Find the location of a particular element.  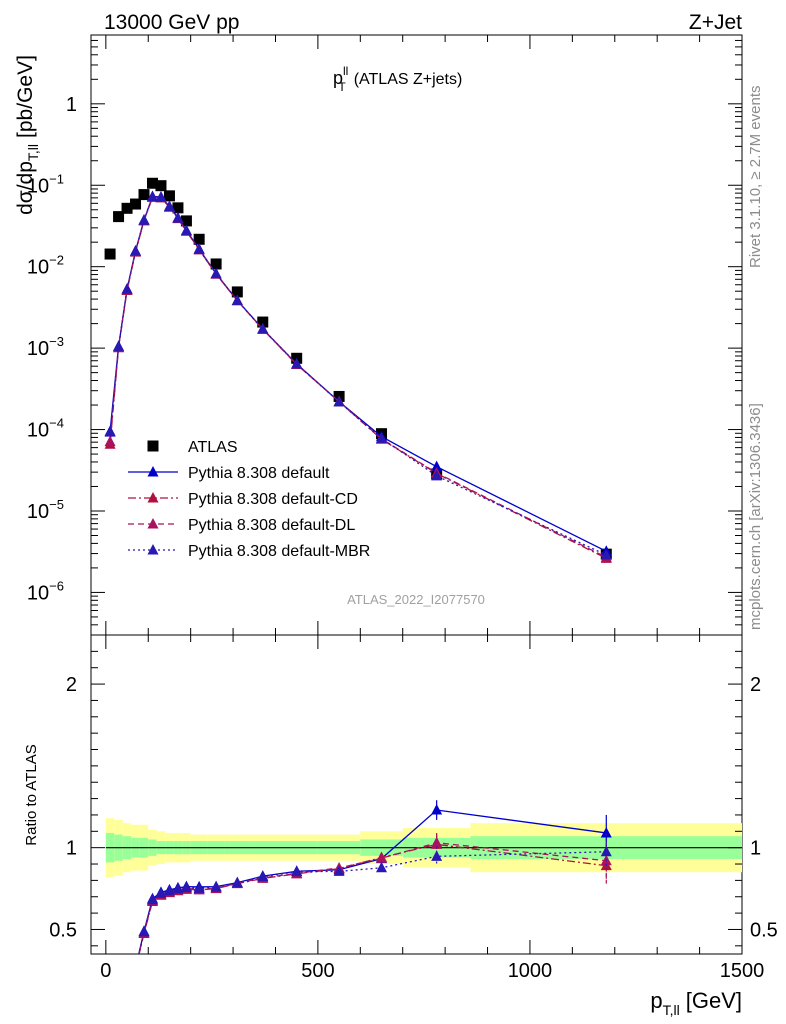

ratio-y-tick-label: 0.5 is located at coordinates (63, 930).